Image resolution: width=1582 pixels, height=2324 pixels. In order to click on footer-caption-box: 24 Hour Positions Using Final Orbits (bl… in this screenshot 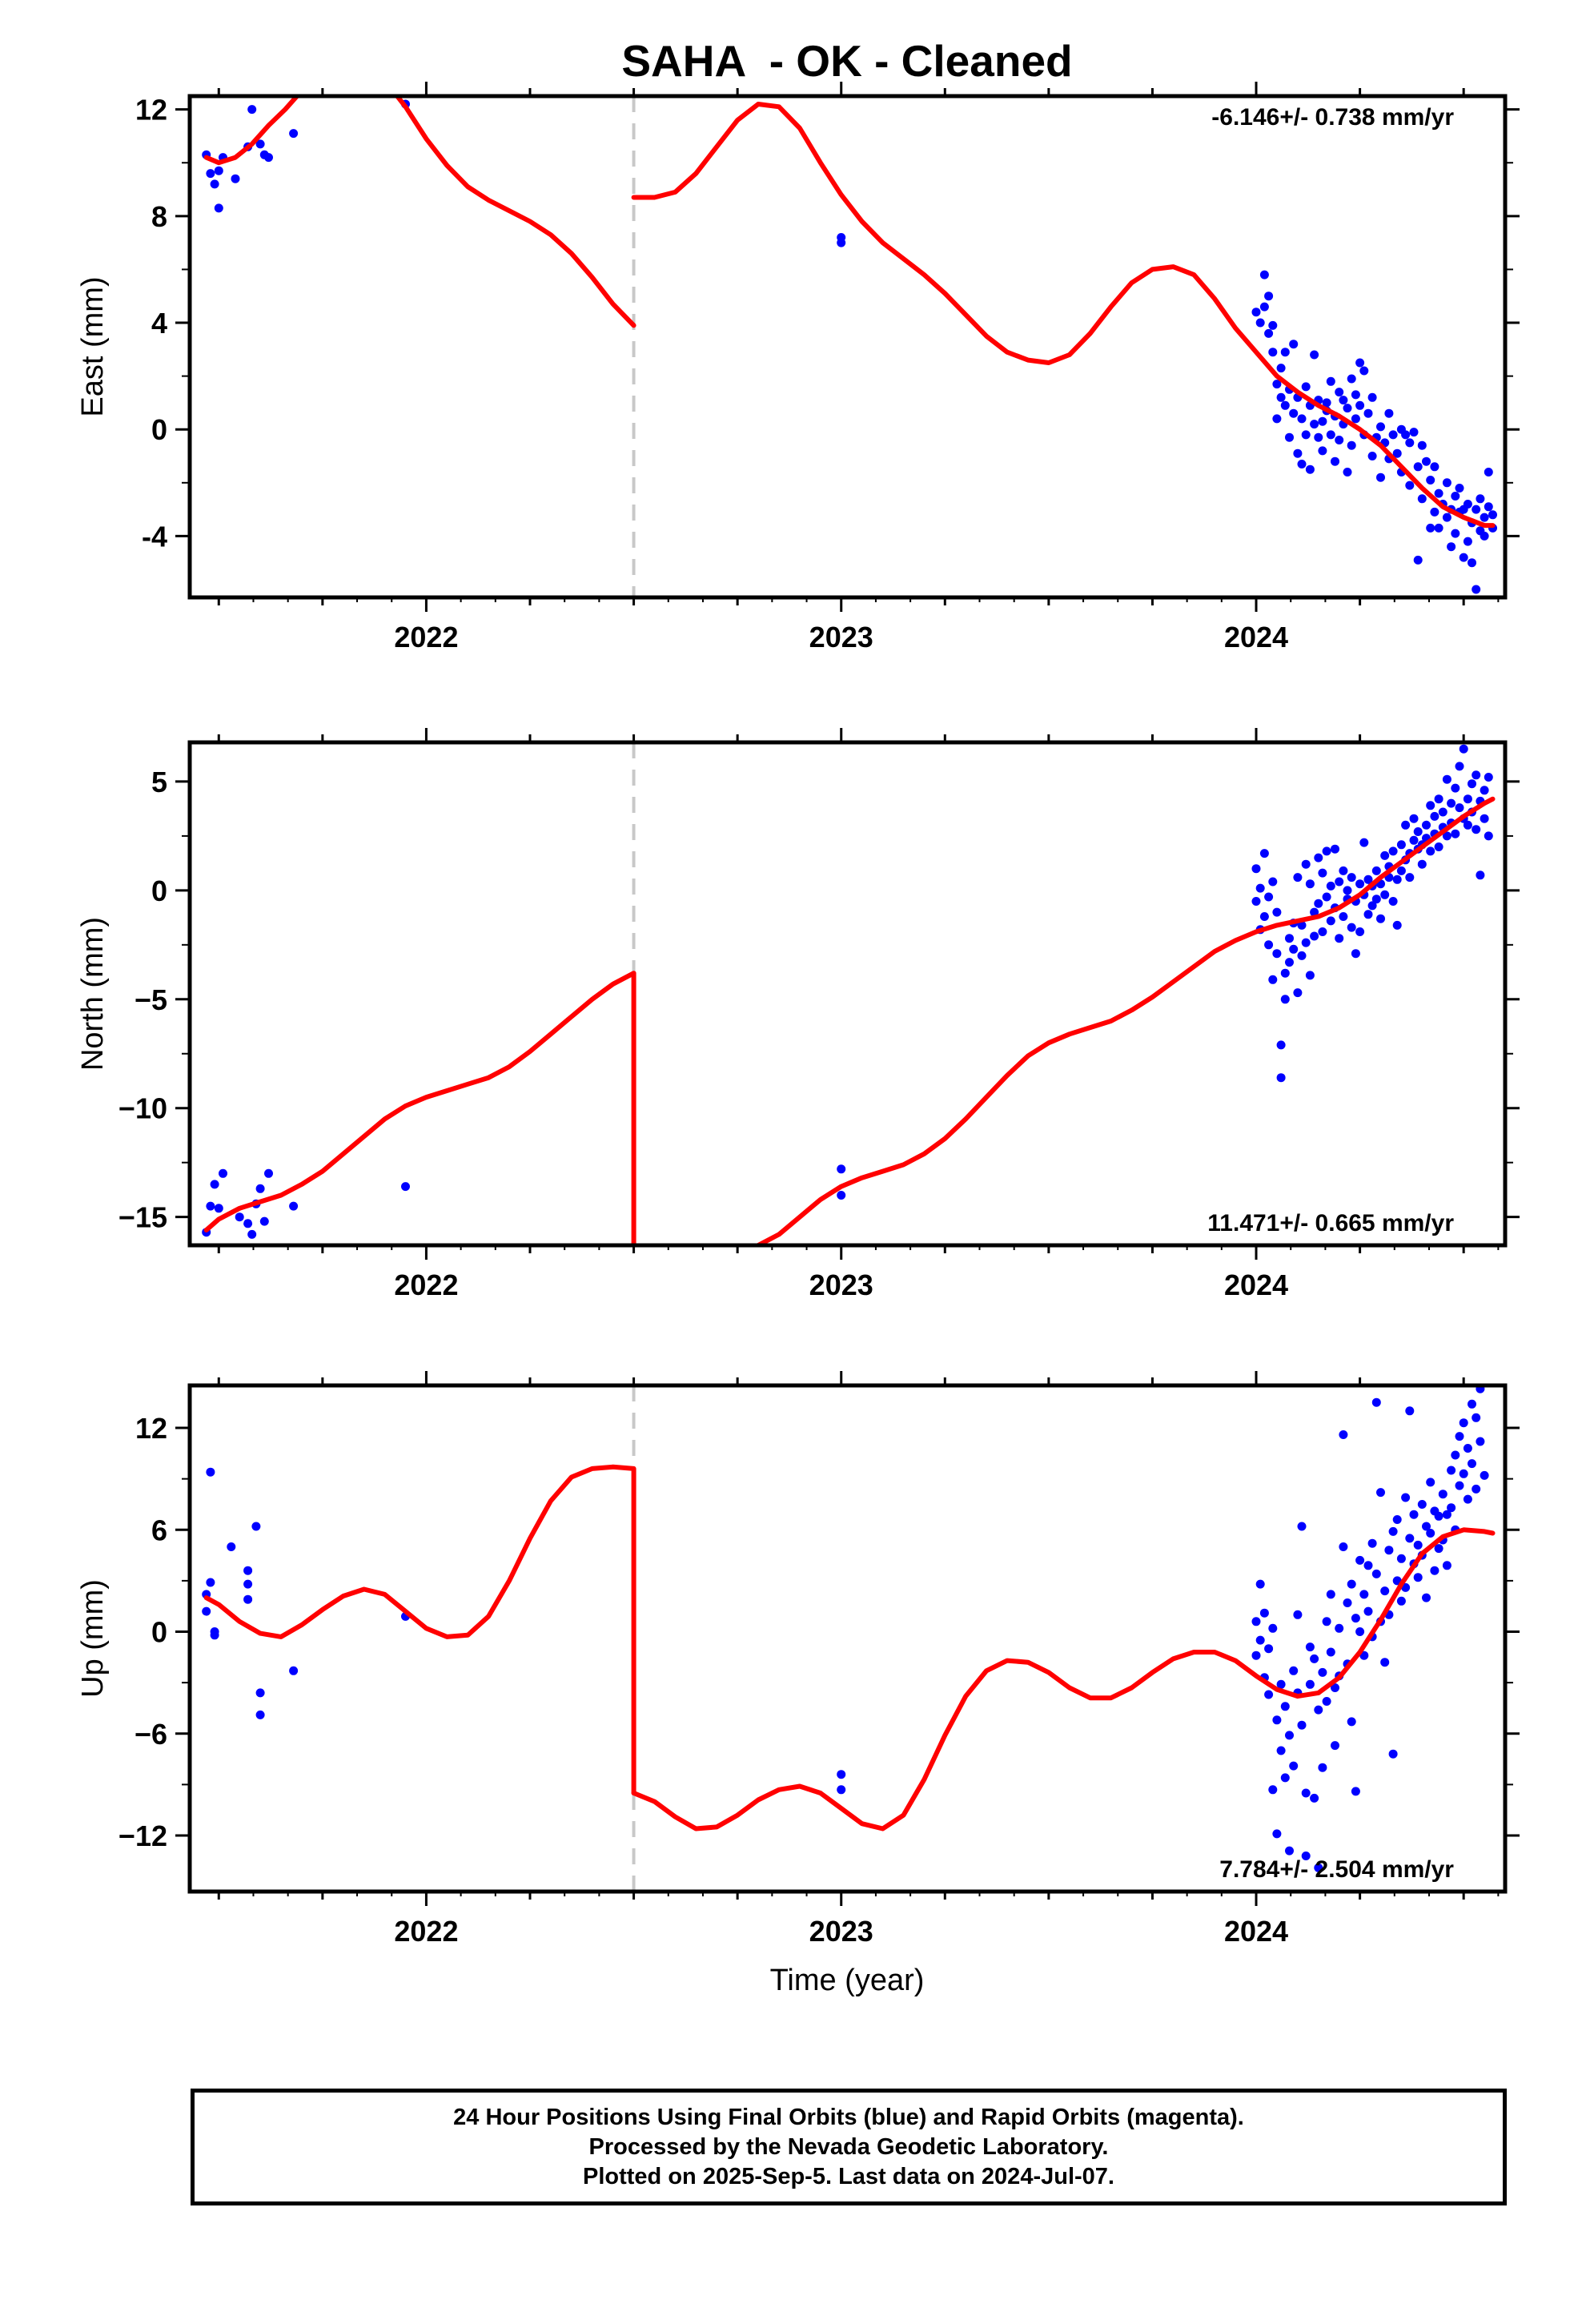, I will do `click(849, 2147)`.